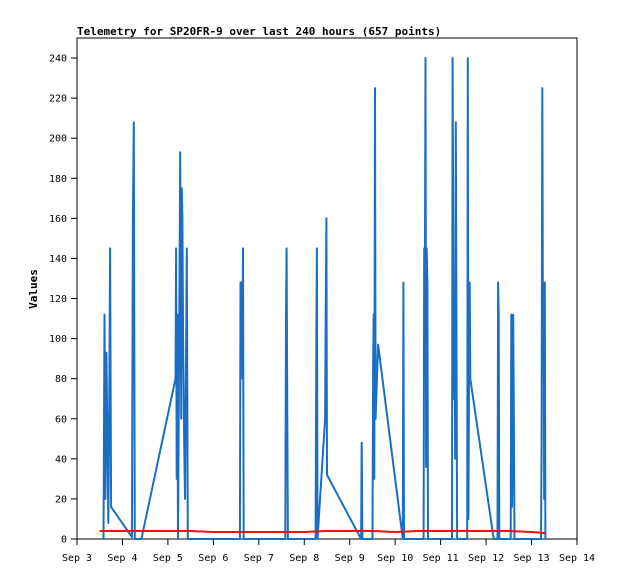 This screenshot has height=583, width=618. What do you see at coordinates (441, 558) in the screenshot?
I see `x-tick-label: Sep 11` at bounding box center [441, 558].